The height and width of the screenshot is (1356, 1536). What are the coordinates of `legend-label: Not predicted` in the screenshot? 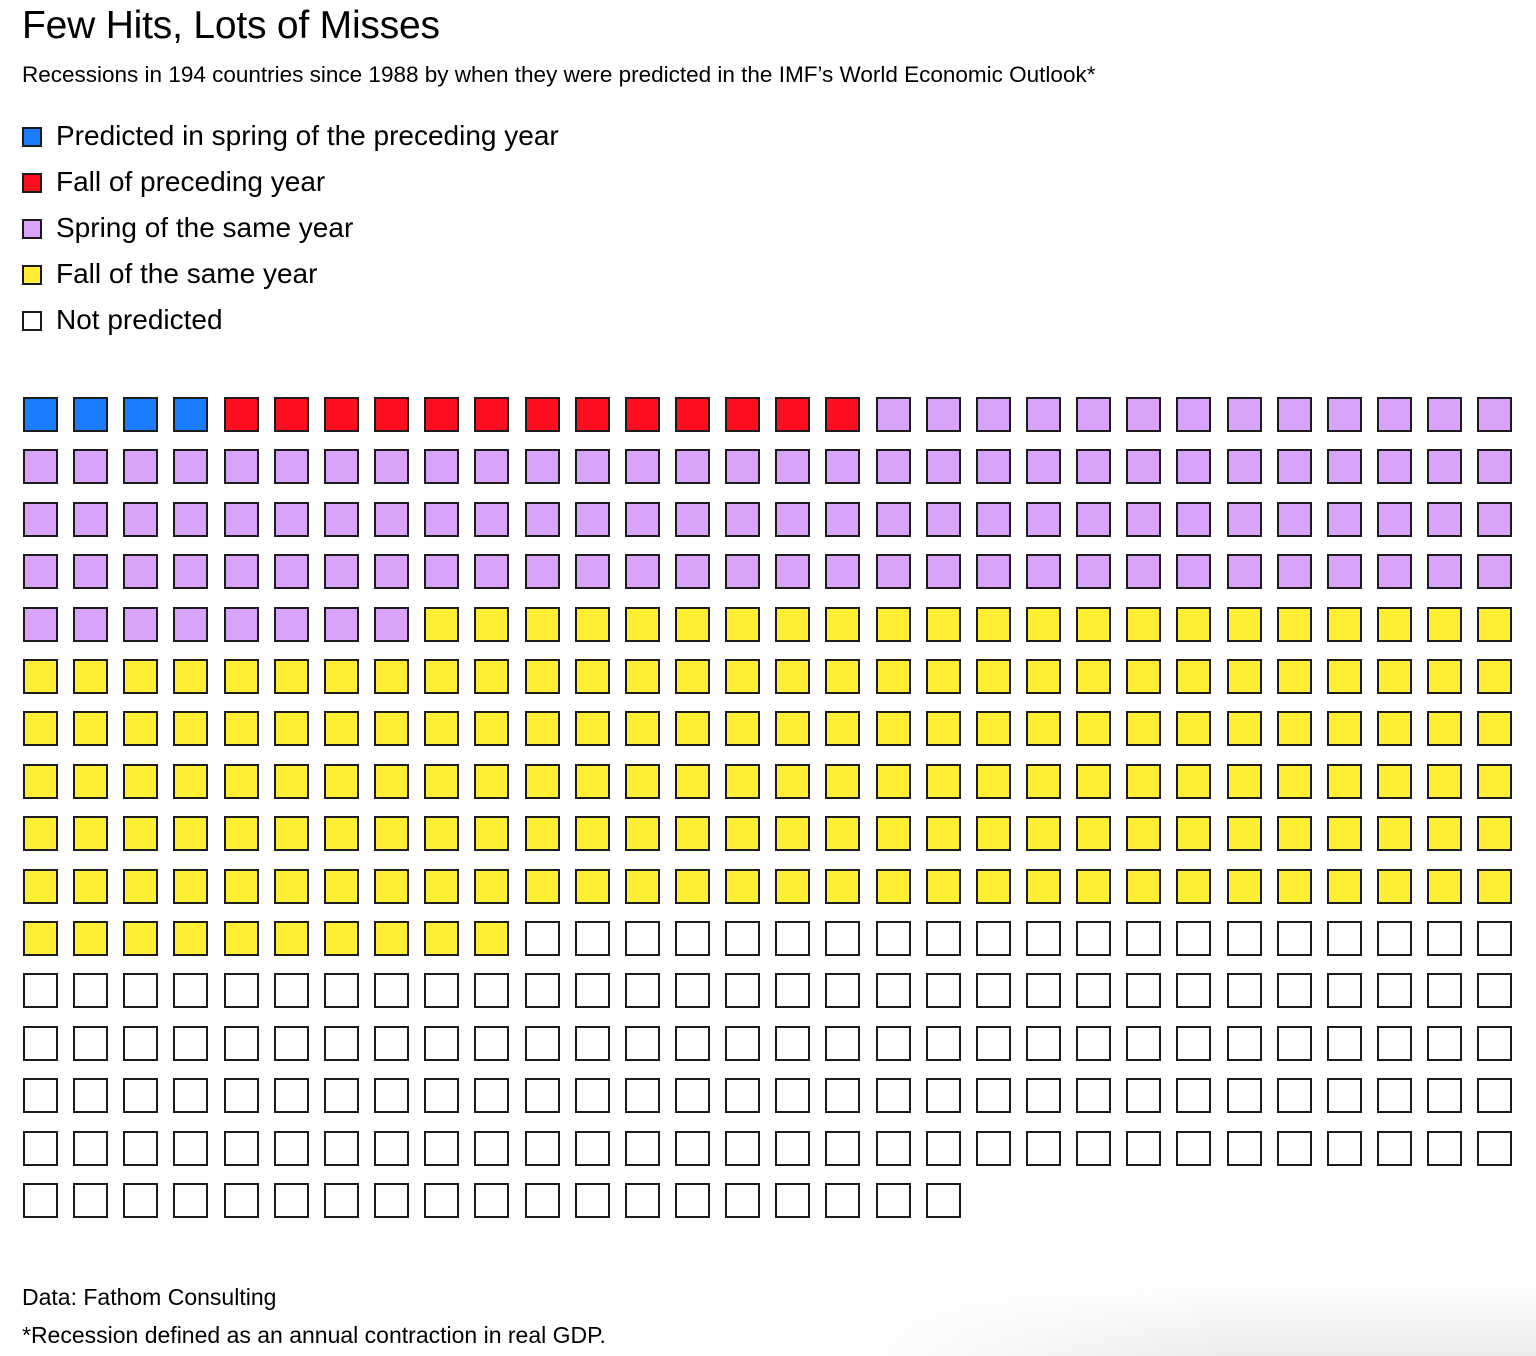 It's located at (139, 319).